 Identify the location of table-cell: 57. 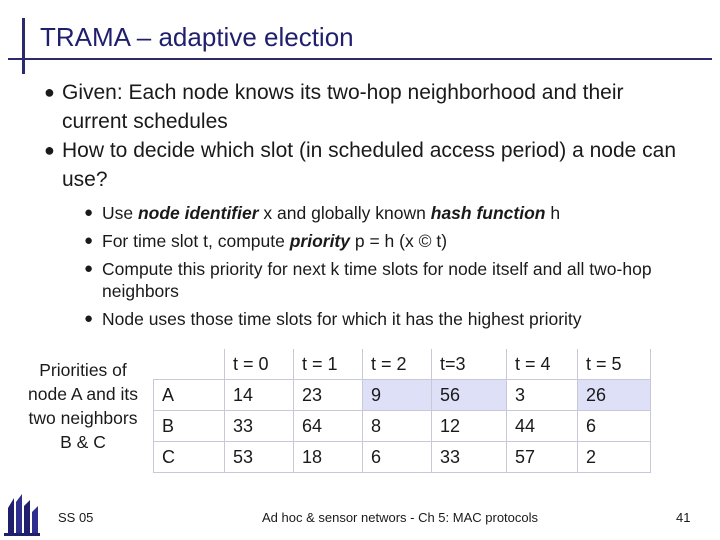
(542, 457).